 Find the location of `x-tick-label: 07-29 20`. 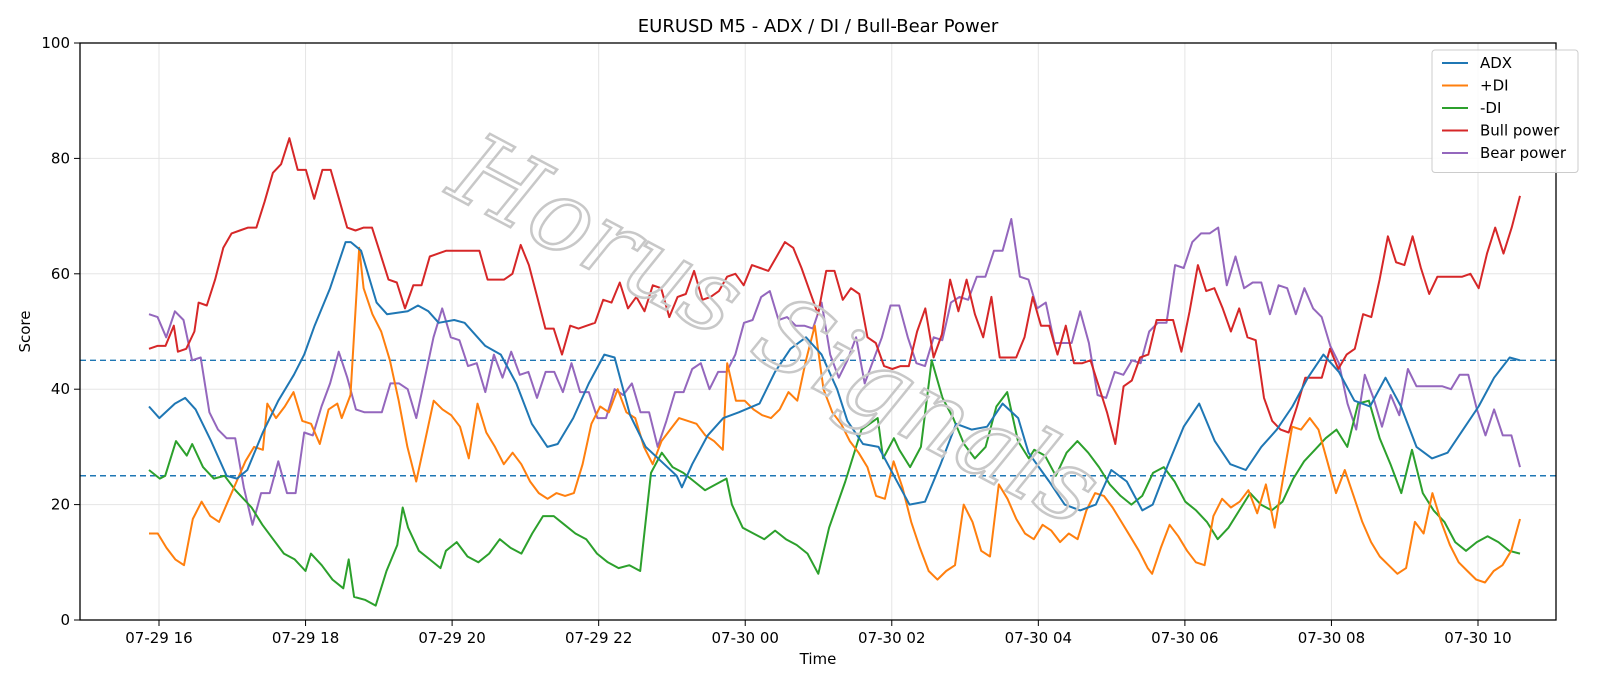

x-tick-label: 07-29 20 is located at coordinates (451, 638).